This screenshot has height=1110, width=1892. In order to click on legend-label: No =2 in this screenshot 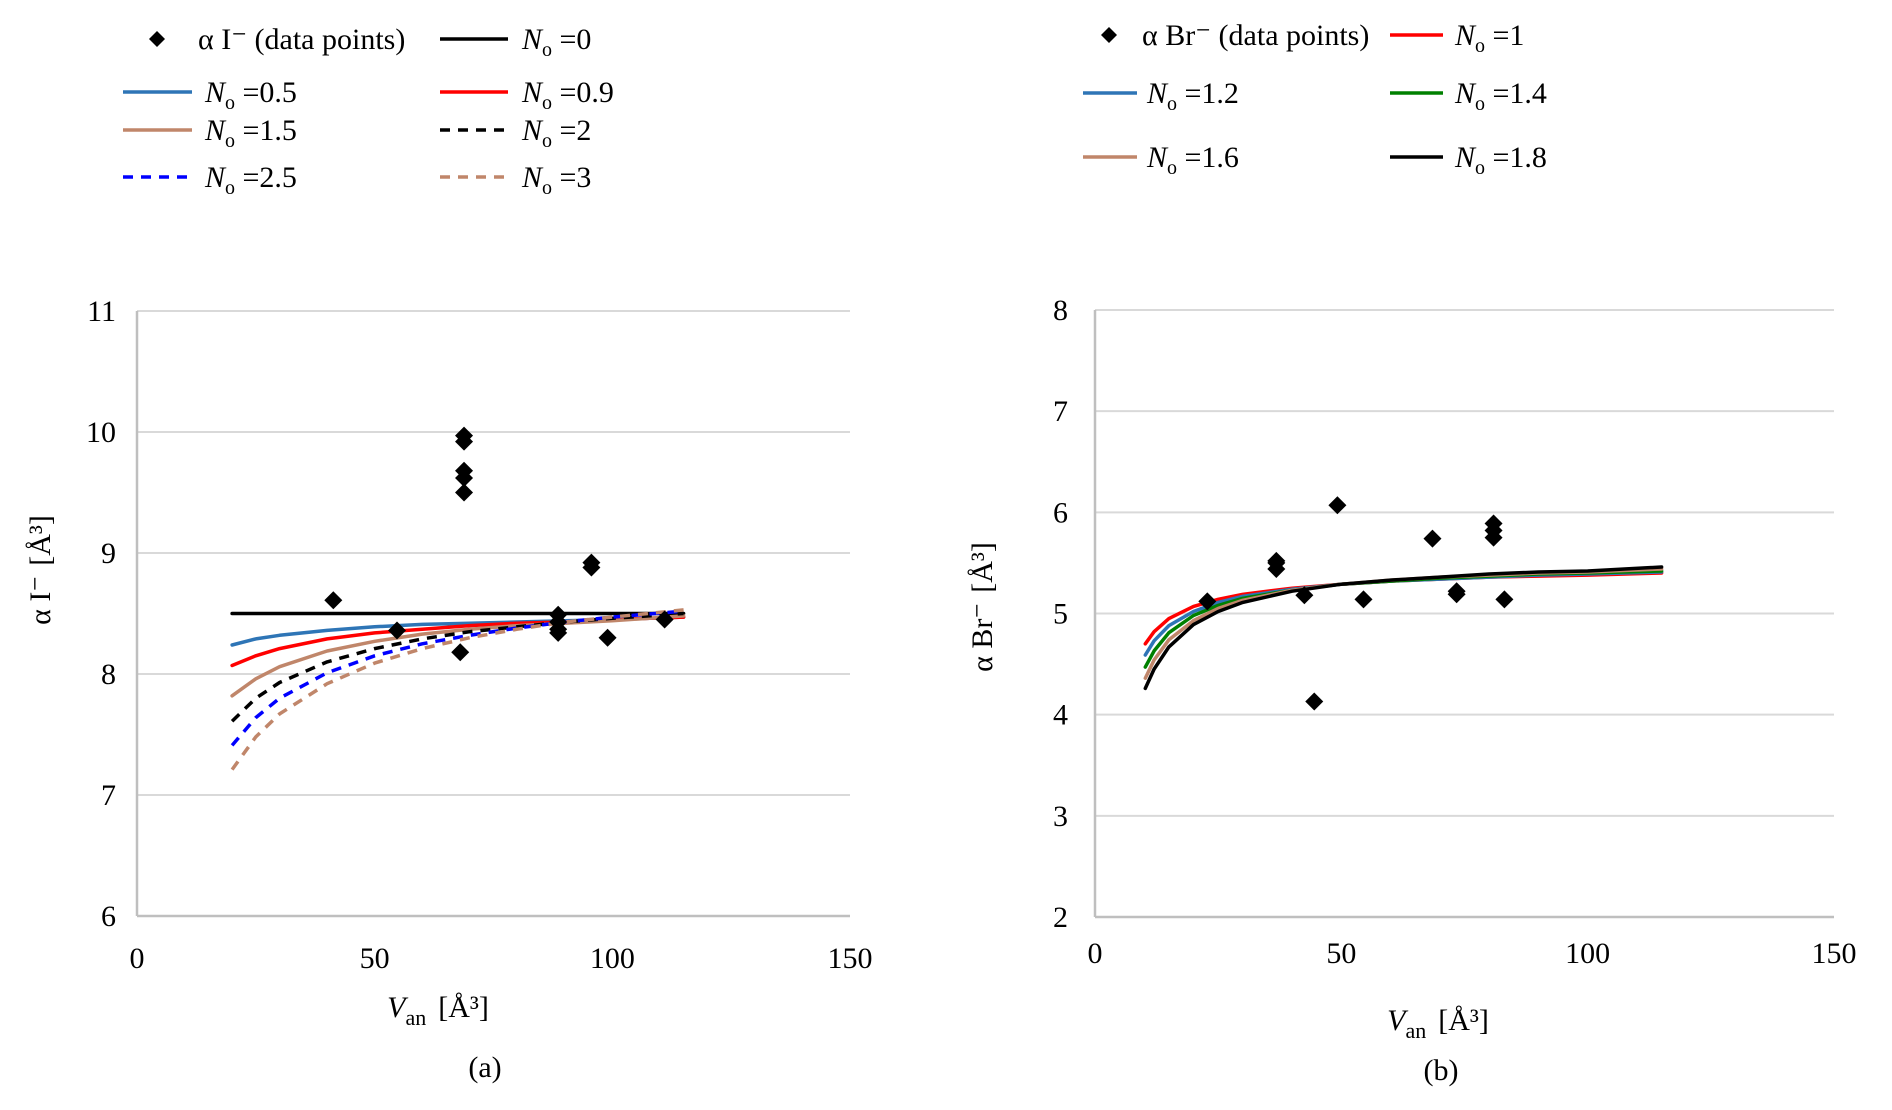, I will do `click(556, 133)`.